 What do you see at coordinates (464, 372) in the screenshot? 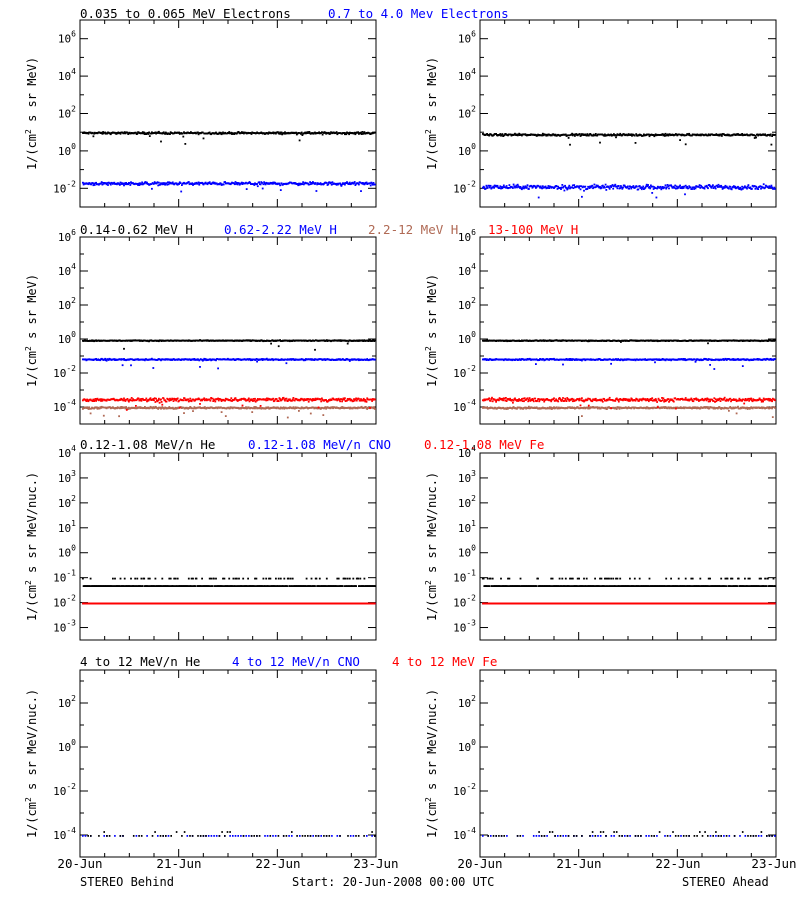
I see `y-tick-label-row1-ahead: 10⁻²` at bounding box center [464, 372].